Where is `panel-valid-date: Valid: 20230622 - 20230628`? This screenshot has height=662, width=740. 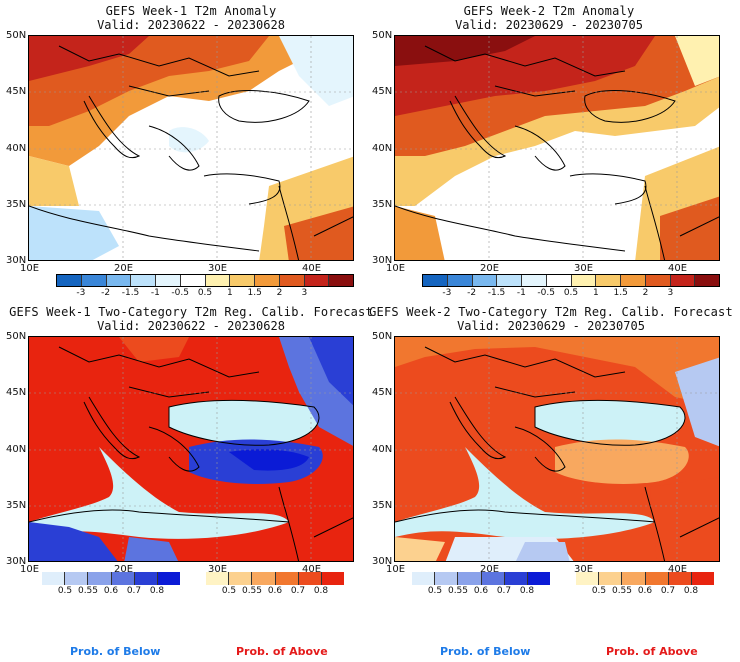
panel-valid-date: Valid: 20230622 - 20230628 is located at coordinates (191, 25).